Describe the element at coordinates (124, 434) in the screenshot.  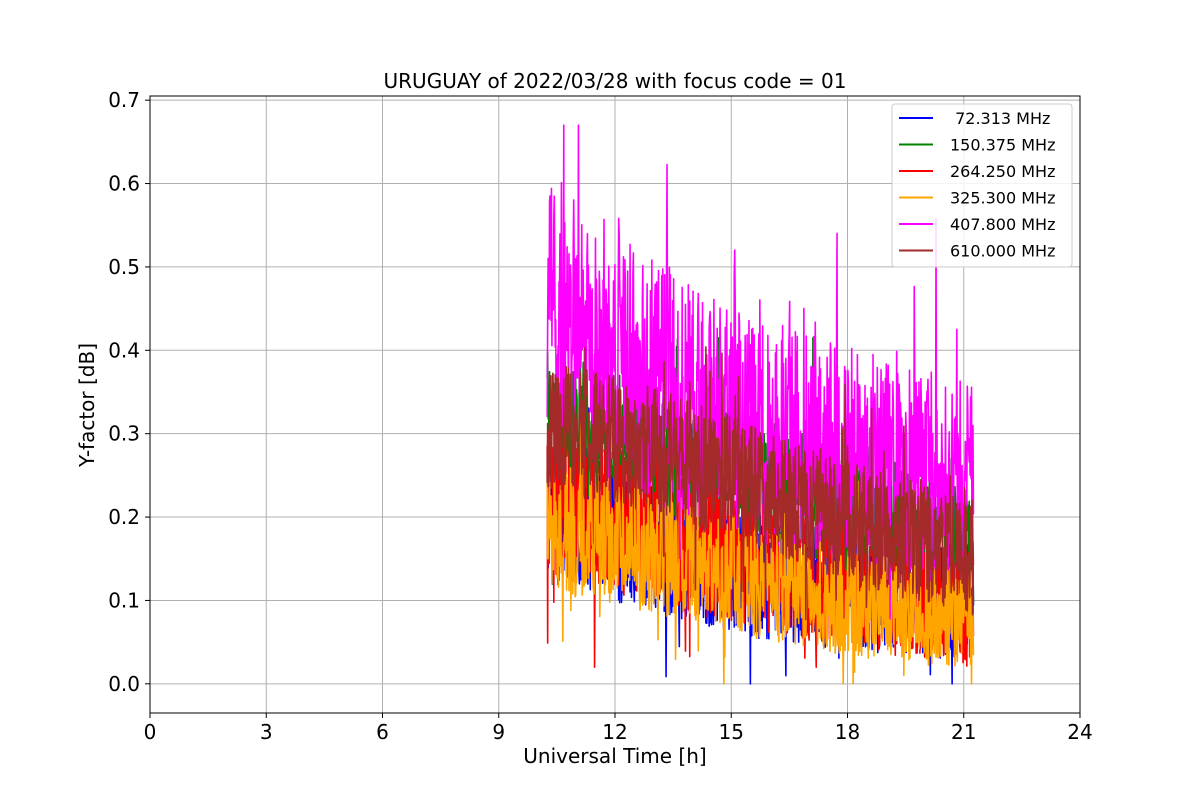
I see `y-tick-label: 0.3` at that location.